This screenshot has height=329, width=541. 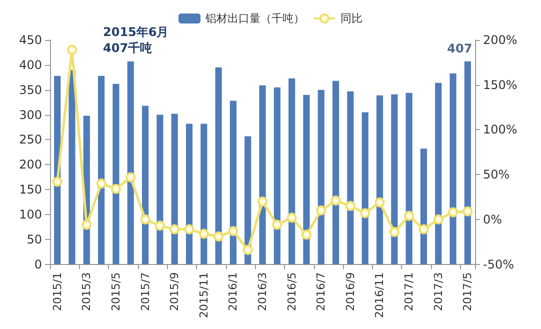 I want to click on y-tick-label: 50, so click(x=34, y=239).